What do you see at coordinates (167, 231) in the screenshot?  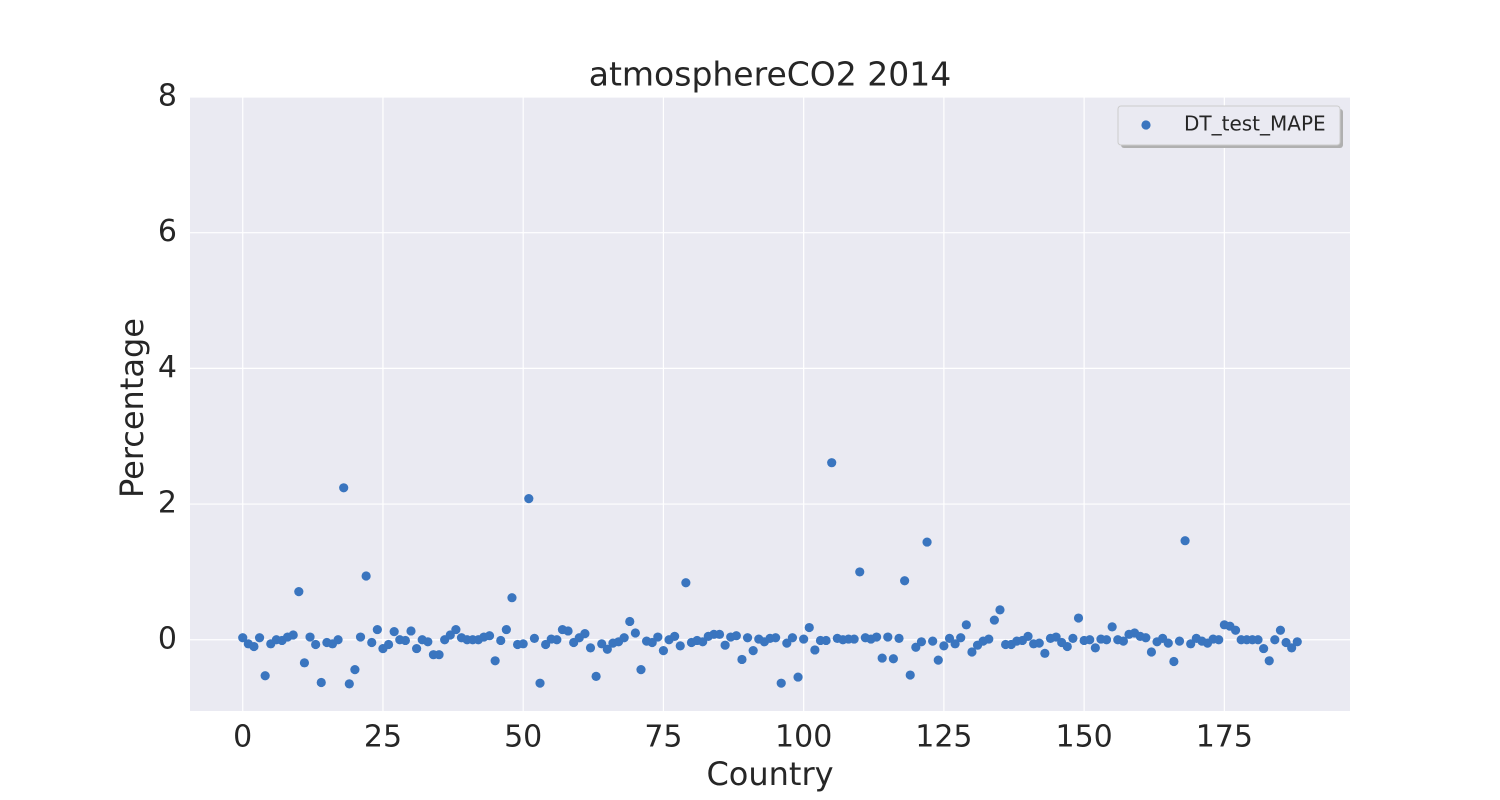 I see `y-tick-label: 6` at bounding box center [167, 231].